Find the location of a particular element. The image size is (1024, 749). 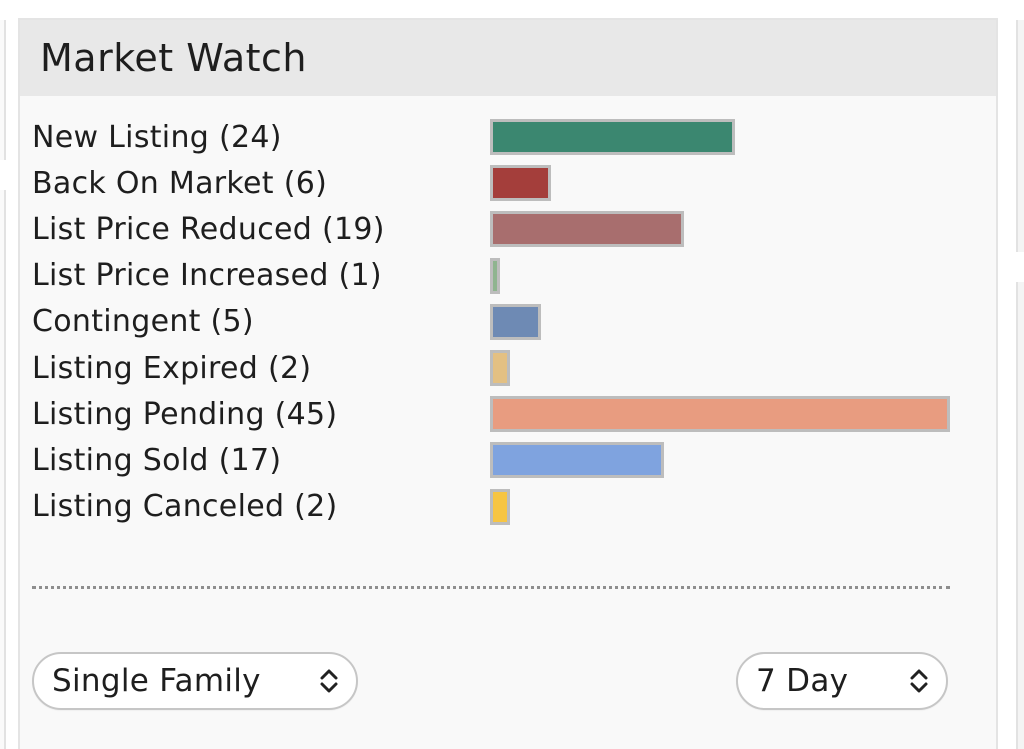

widget-title: Market Watch is located at coordinates (174, 58).